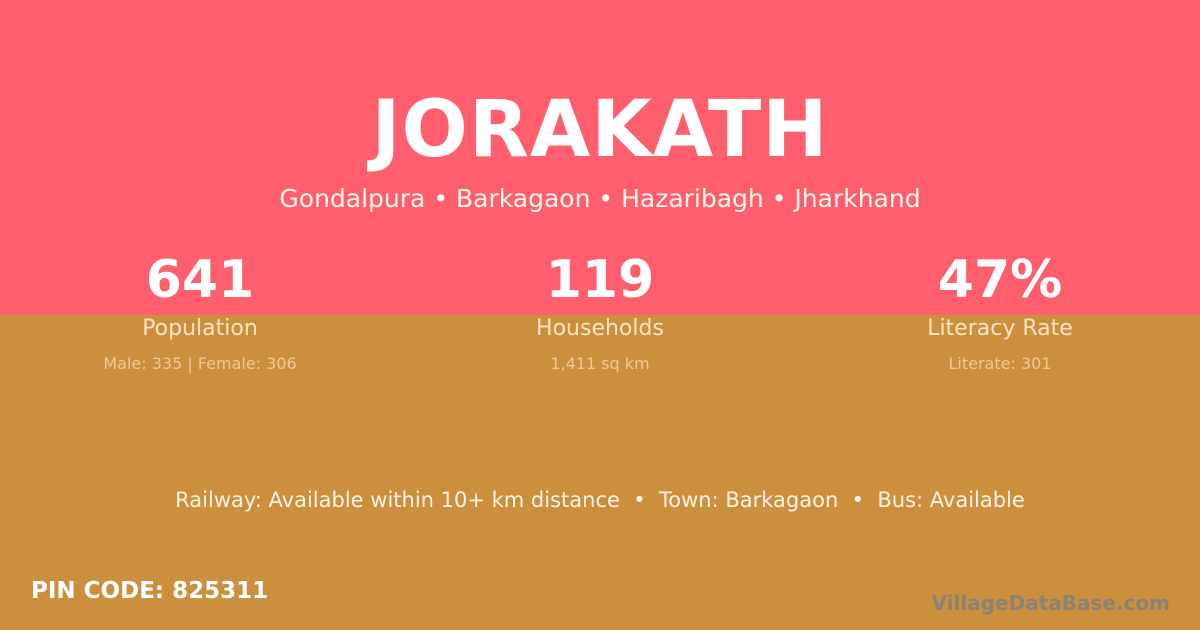 The height and width of the screenshot is (630, 1200). Describe the element at coordinates (200, 363) in the screenshot. I see `stat-detail: Male: 335 | Female: 306` at that location.